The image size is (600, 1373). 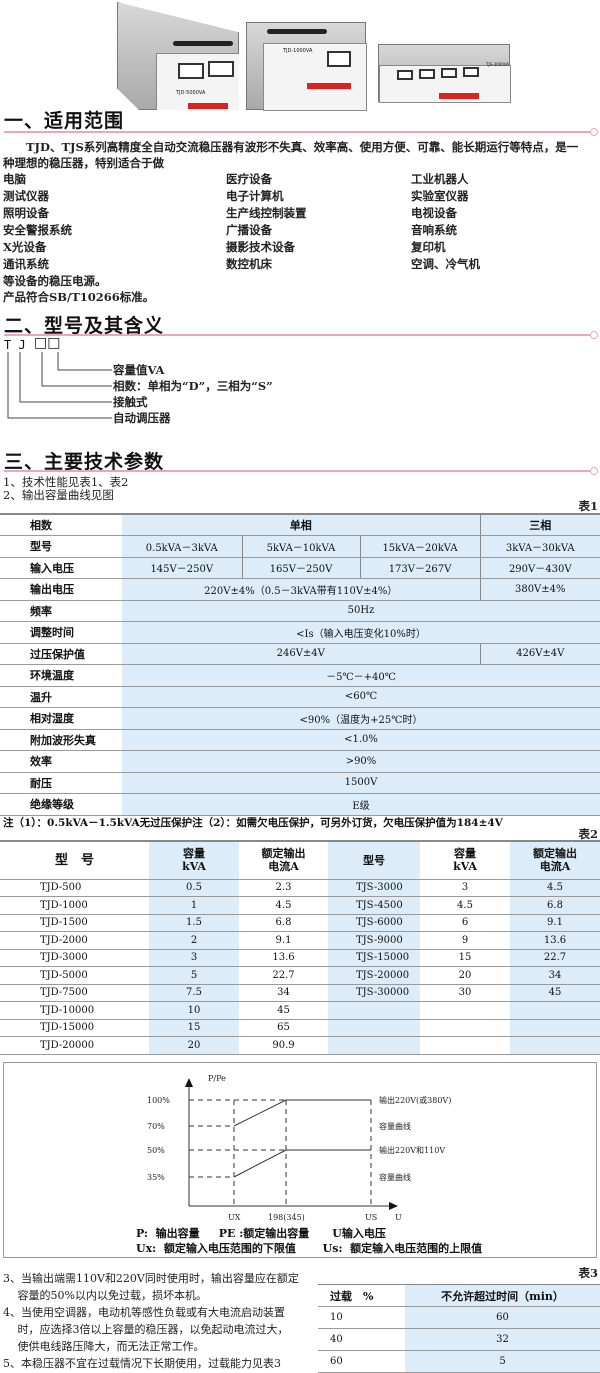 What do you see at coordinates (440, 179) in the screenshot?
I see `use-item: 工业机器人` at bounding box center [440, 179].